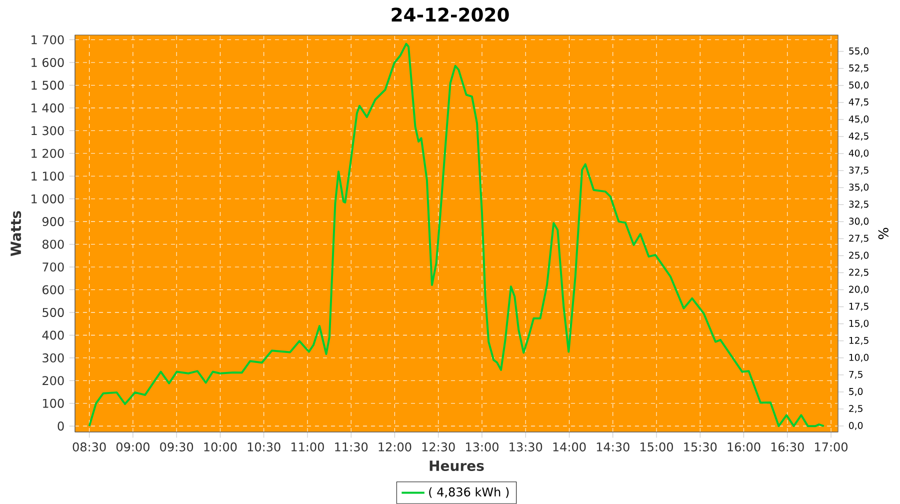  What do you see at coordinates (858, 340) in the screenshot?
I see `y2-tick-label: 12,5` at bounding box center [858, 340].